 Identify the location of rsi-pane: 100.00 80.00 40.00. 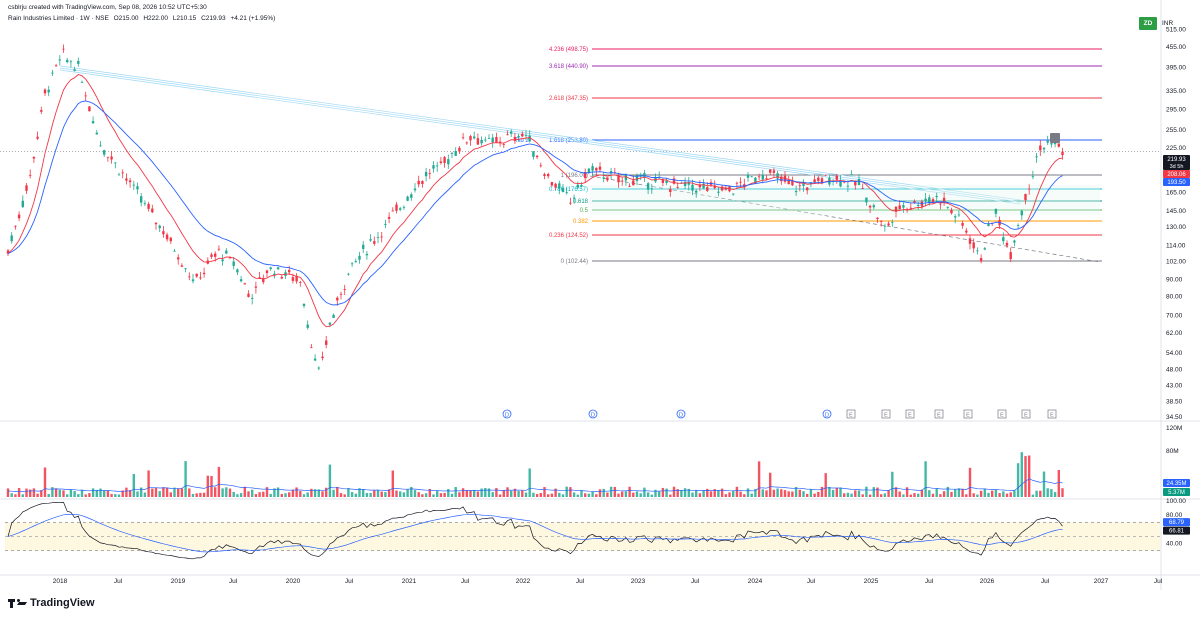
(595, 529).